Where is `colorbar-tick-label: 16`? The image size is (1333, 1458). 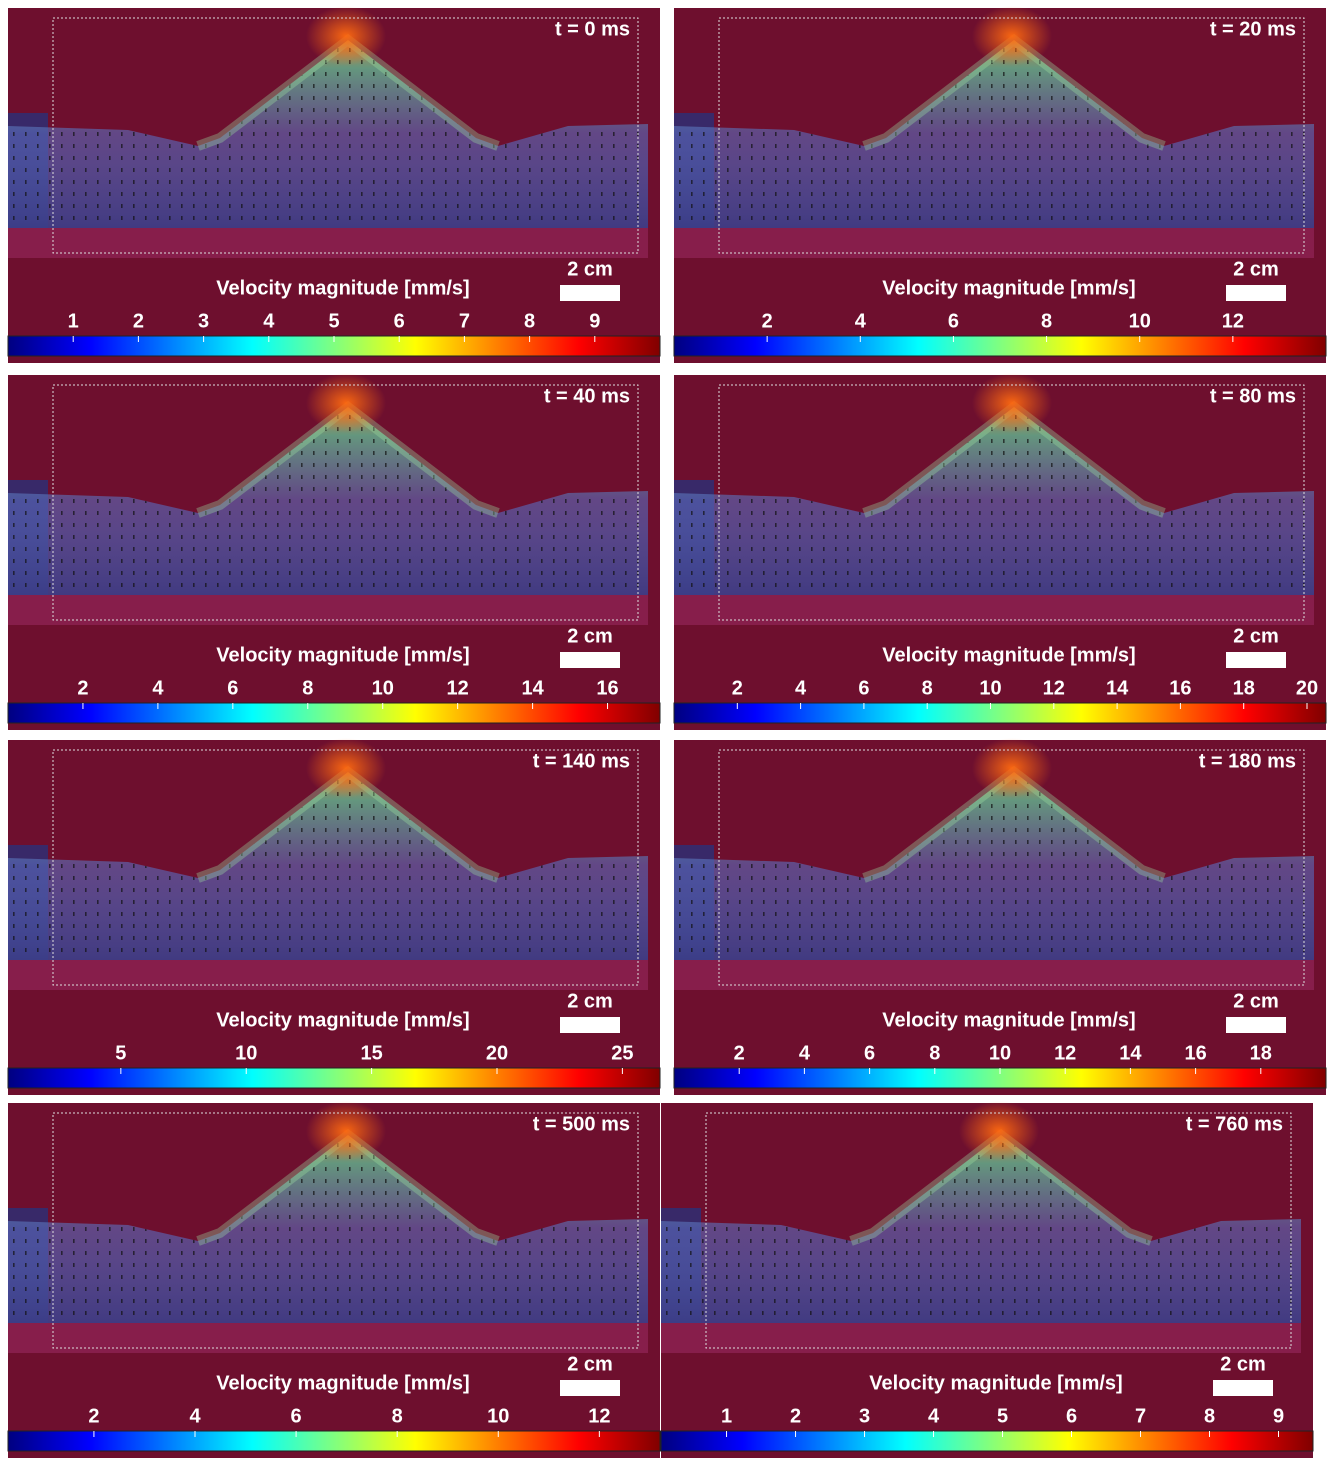 colorbar-tick-label: 16 is located at coordinates (1180, 688).